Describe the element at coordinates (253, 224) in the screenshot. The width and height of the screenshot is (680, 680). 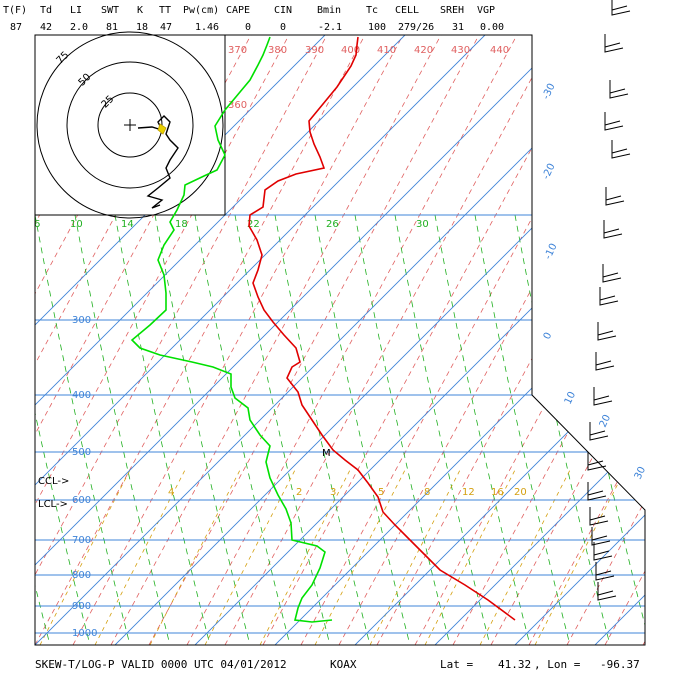
I see `moist-adiabat-label: 22` at that location.